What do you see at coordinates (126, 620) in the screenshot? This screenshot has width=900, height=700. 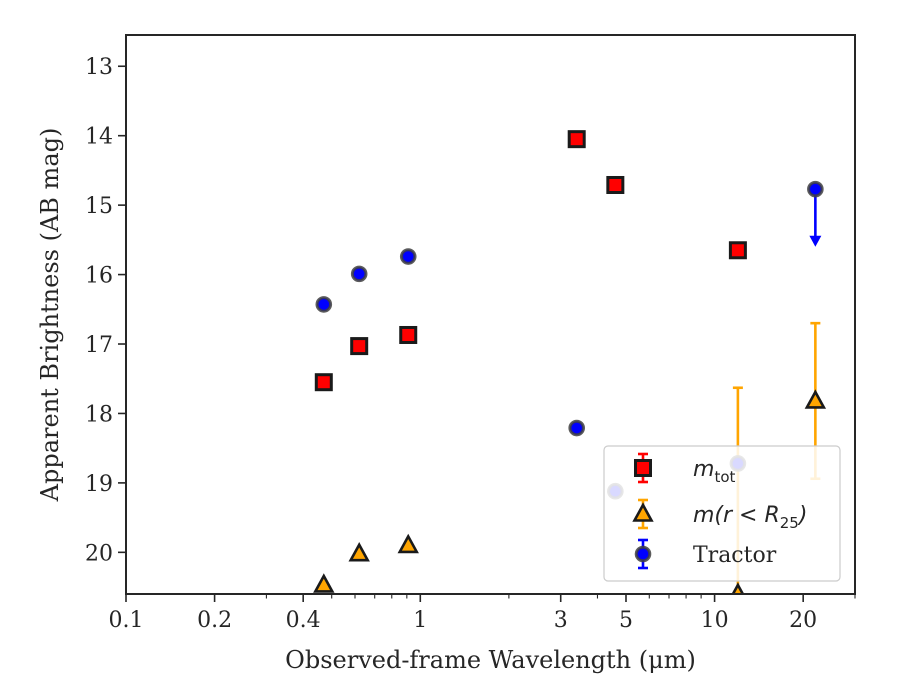 I see `x-tick-label: 0.1` at bounding box center [126, 620].